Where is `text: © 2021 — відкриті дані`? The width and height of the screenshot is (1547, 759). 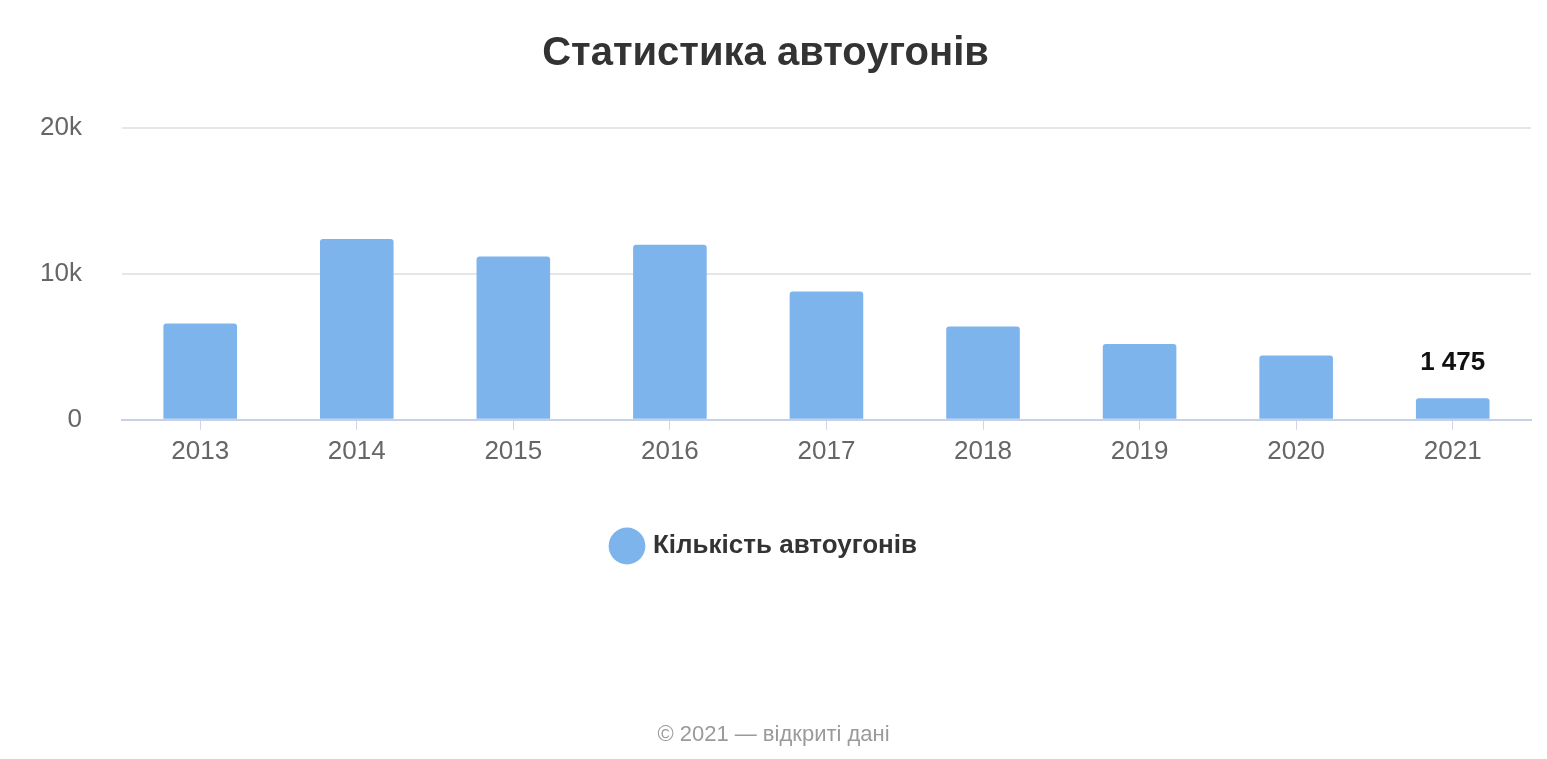
text: © 2021 — відкриті дані is located at coordinates (773, 734).